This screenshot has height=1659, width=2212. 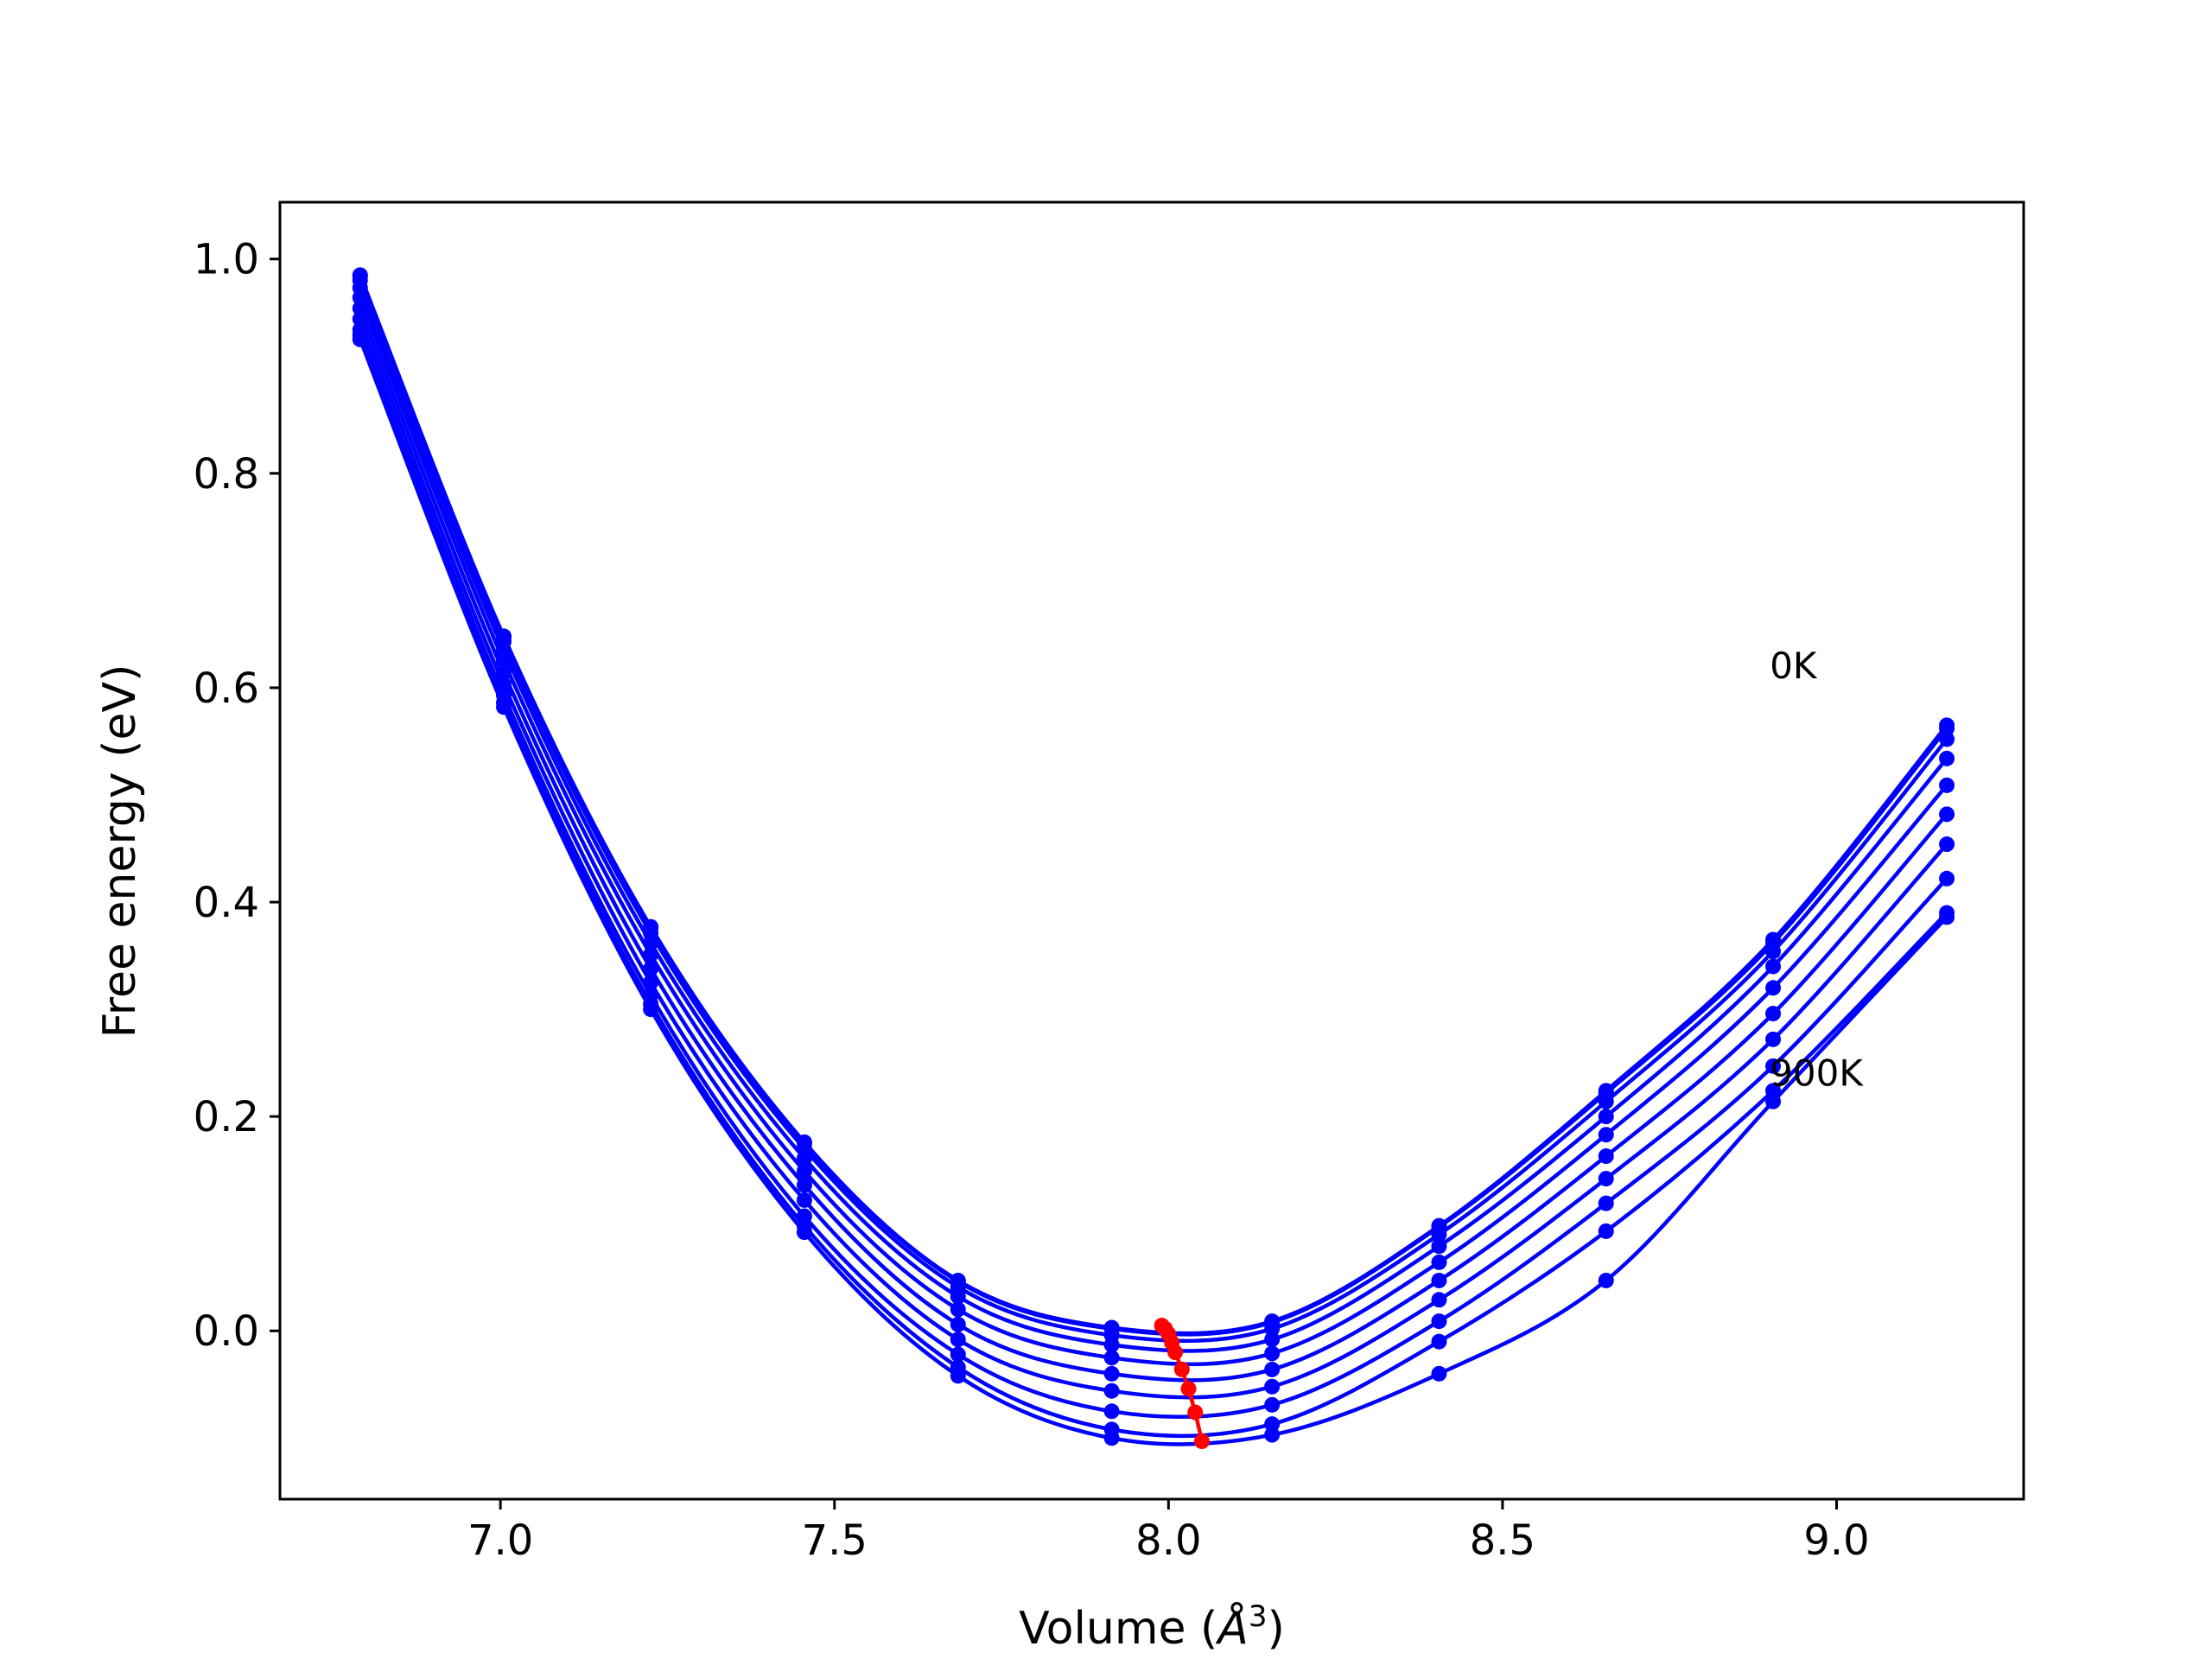 What do you see at coordinates (226, 903) in the screenshot?
I see `y-tick-label: 0.4` at bounding box center [226, 903].